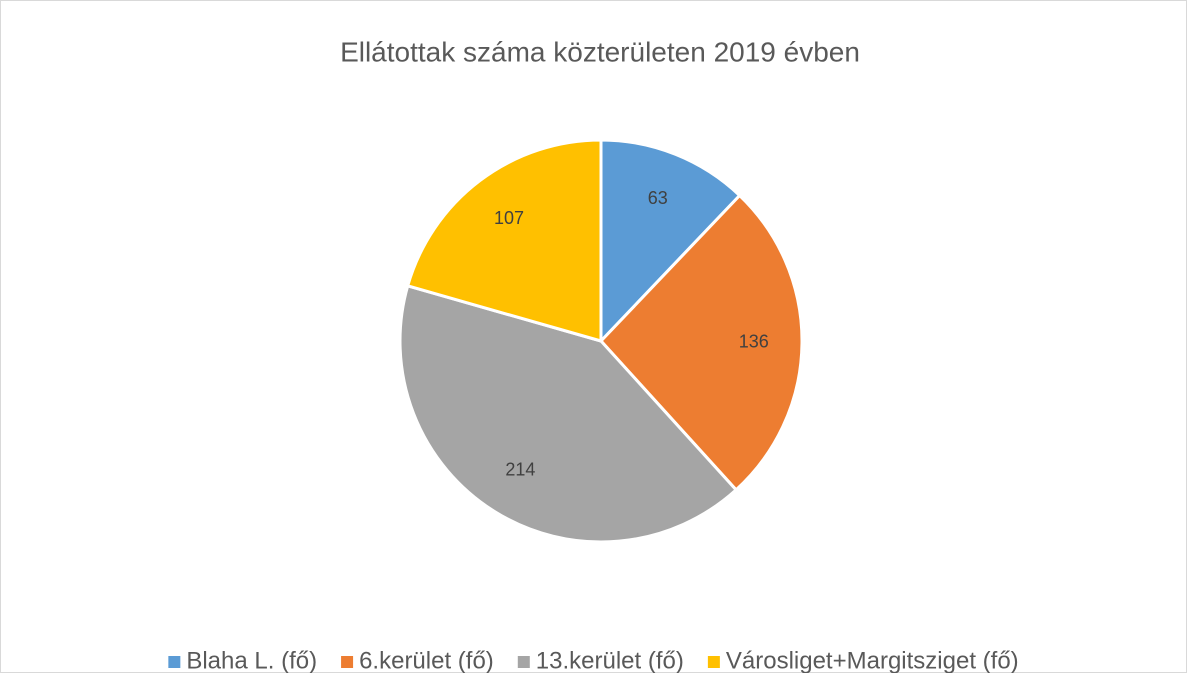  I want to click on legend-label: Blaha L. (fő), so click(251, 660).